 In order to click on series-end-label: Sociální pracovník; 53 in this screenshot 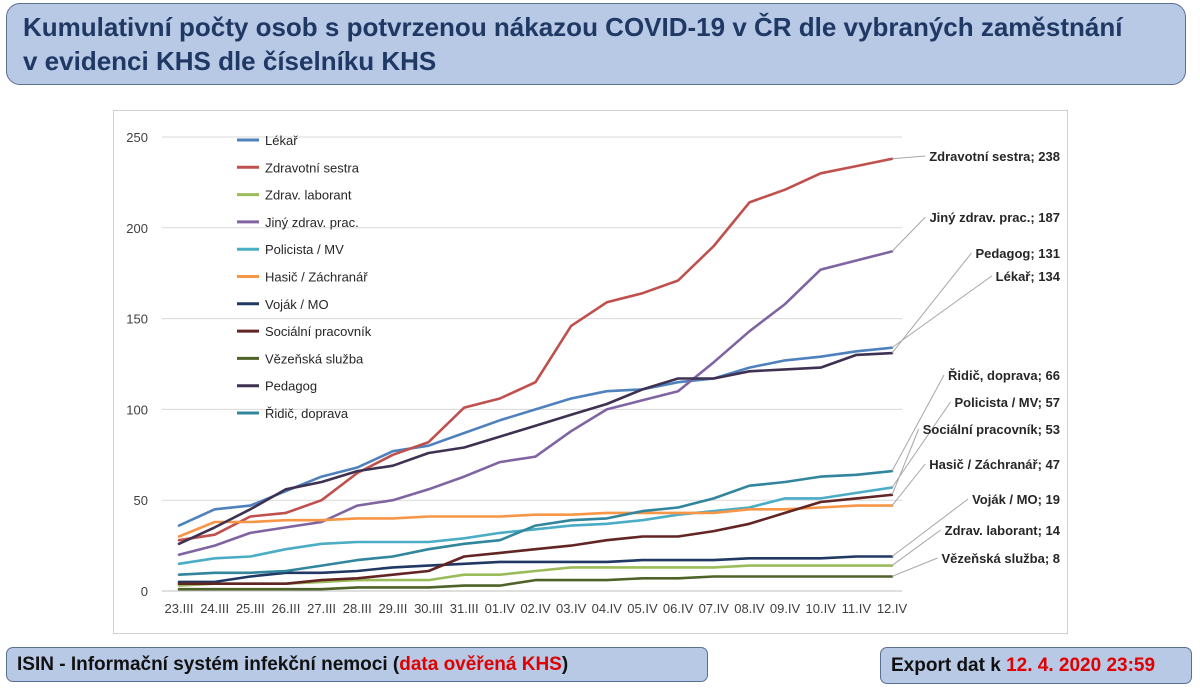, I will do `click(991, 429)`.